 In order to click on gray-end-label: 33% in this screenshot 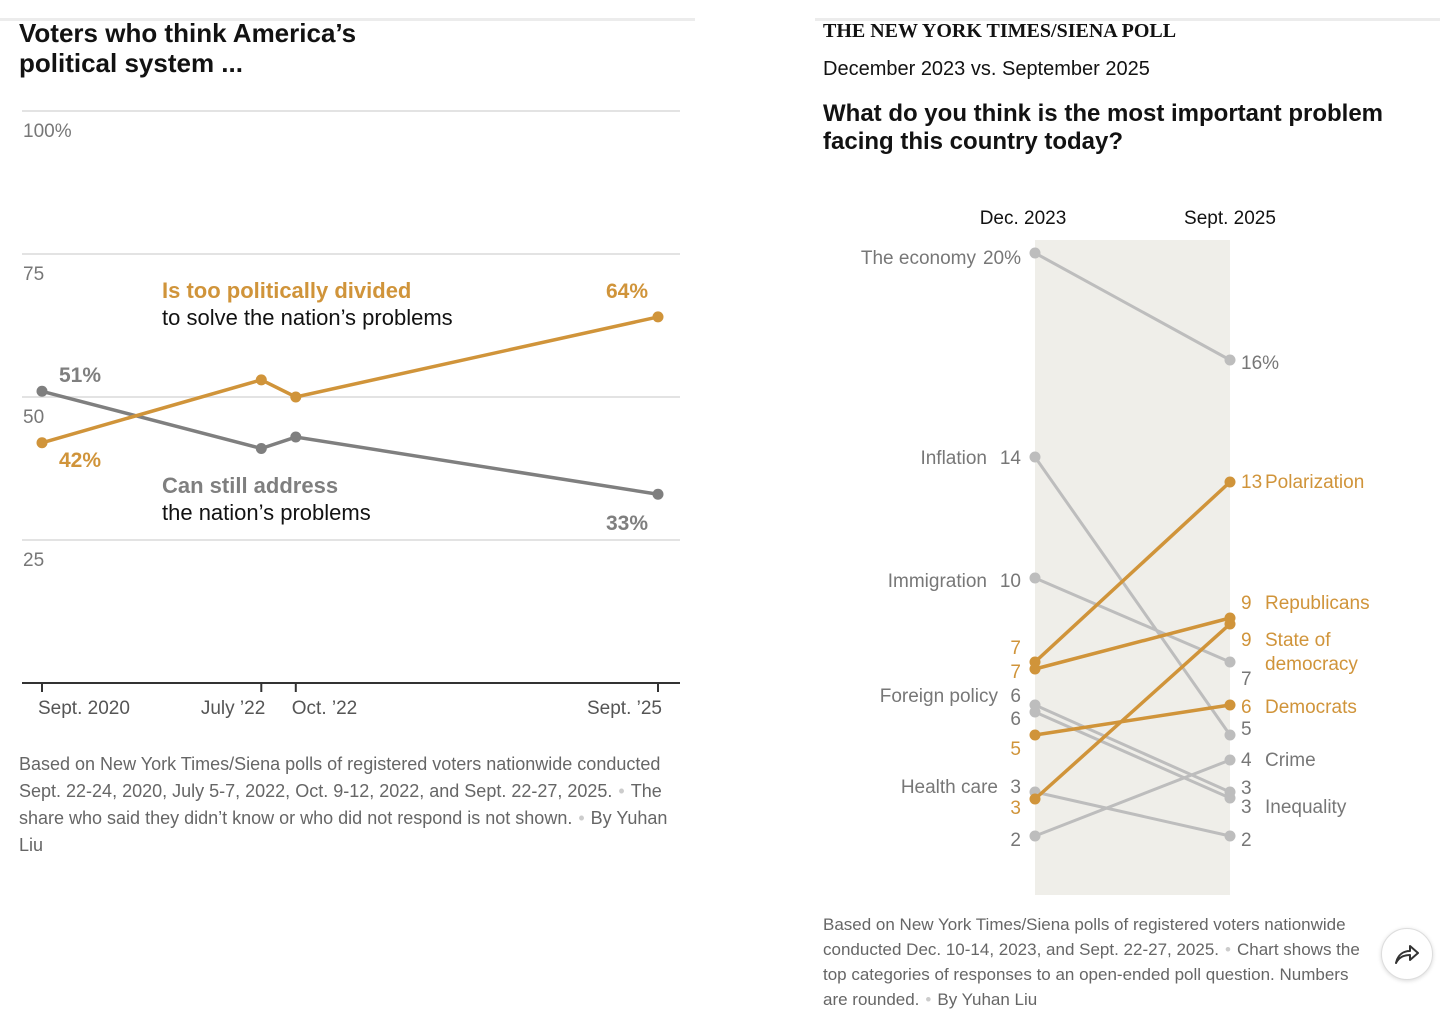, I will do `click(627, 523)`.